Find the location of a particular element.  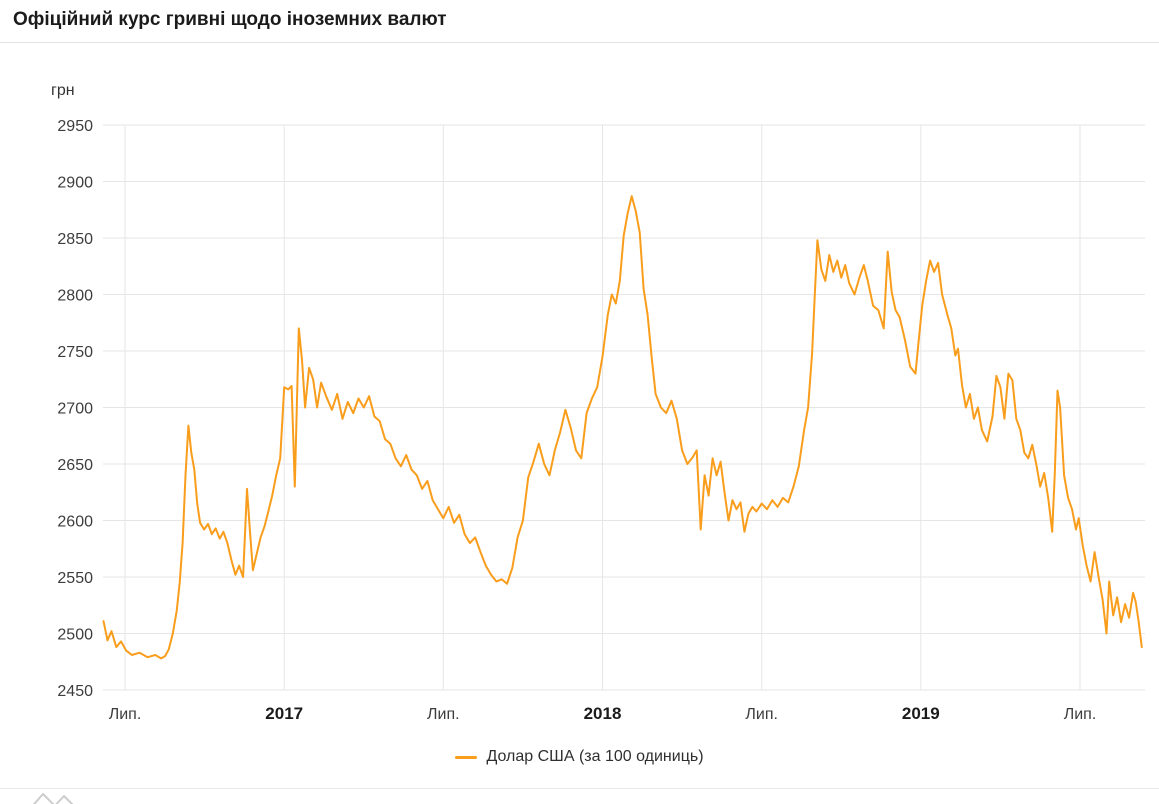

svg-text: 2018 is located at coordinates (603, 713).